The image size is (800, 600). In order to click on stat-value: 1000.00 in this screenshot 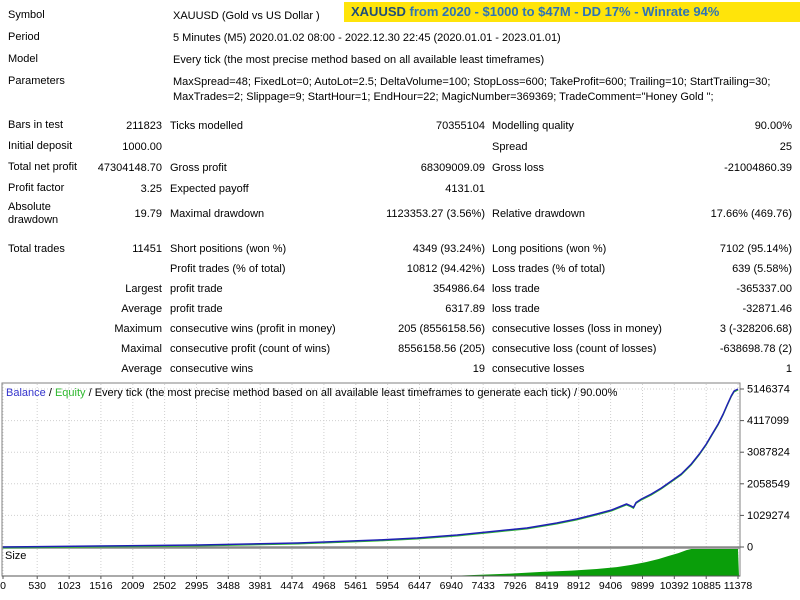, I will do `click(142, 146)`.